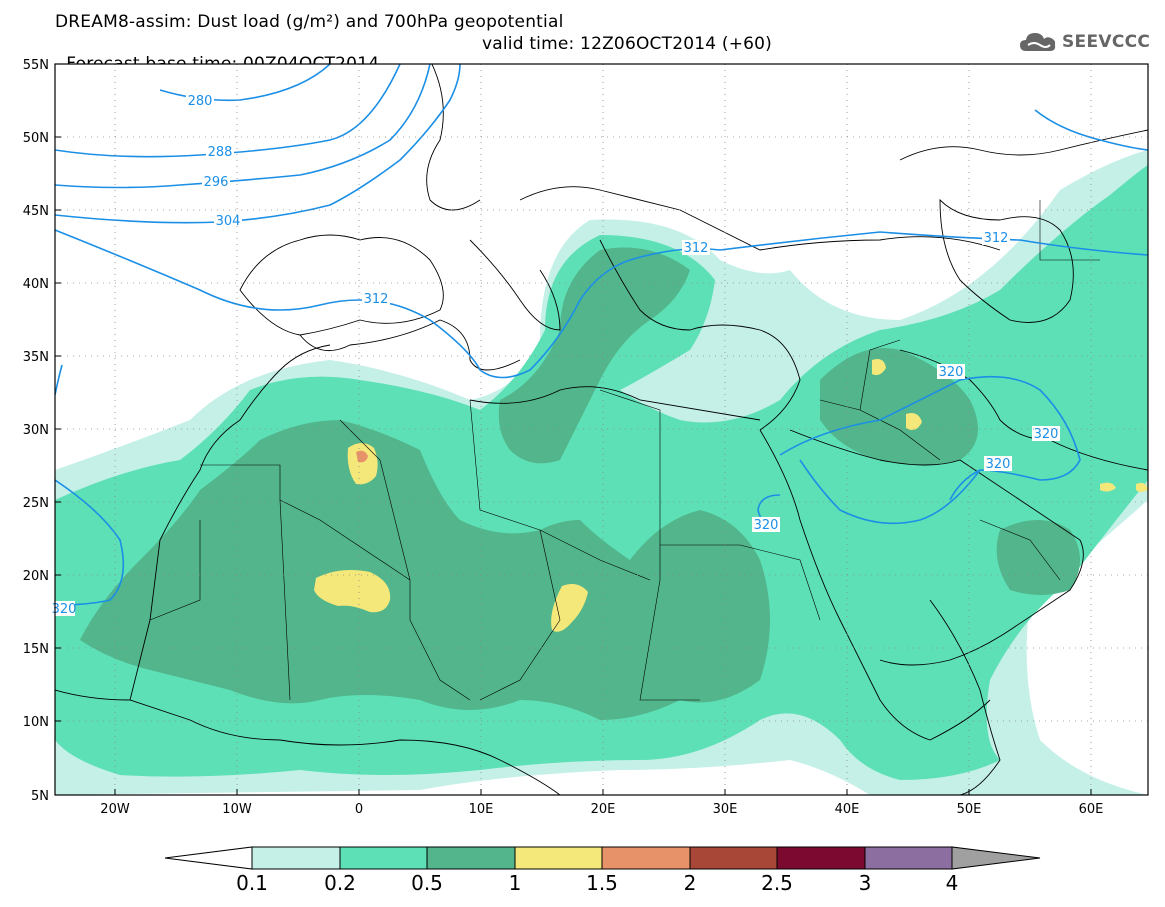 The image size is (1165, 907). Describe the element at coordinates (115, 809) in the screenshot. I see `lon-label: 20W` at that location.